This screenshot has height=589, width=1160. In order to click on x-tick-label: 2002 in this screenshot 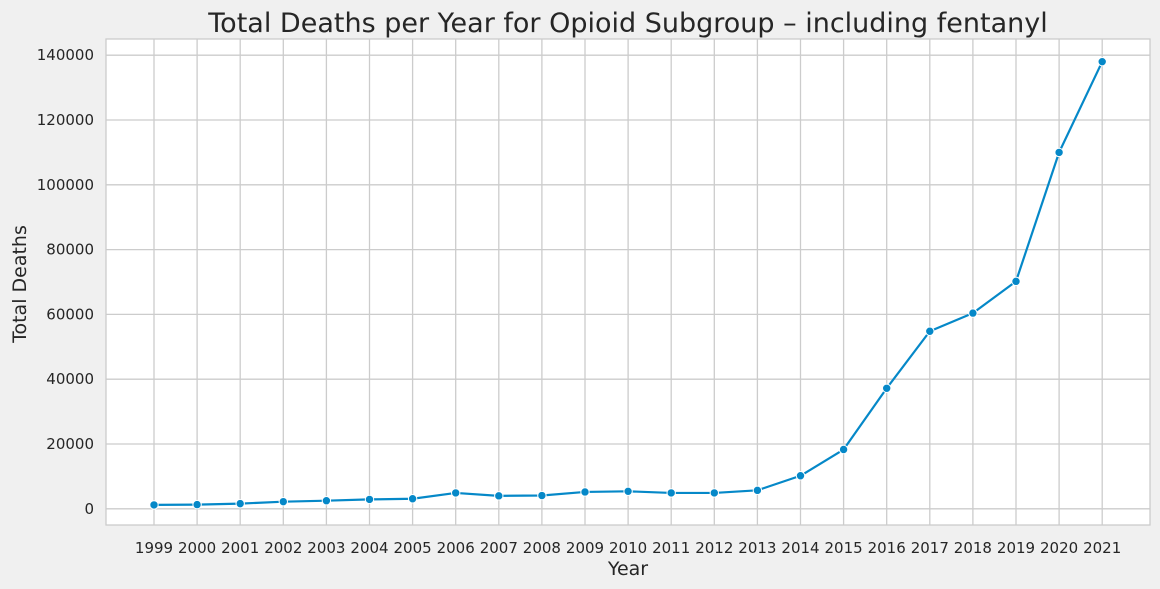, I will do `click(283, 548)`.